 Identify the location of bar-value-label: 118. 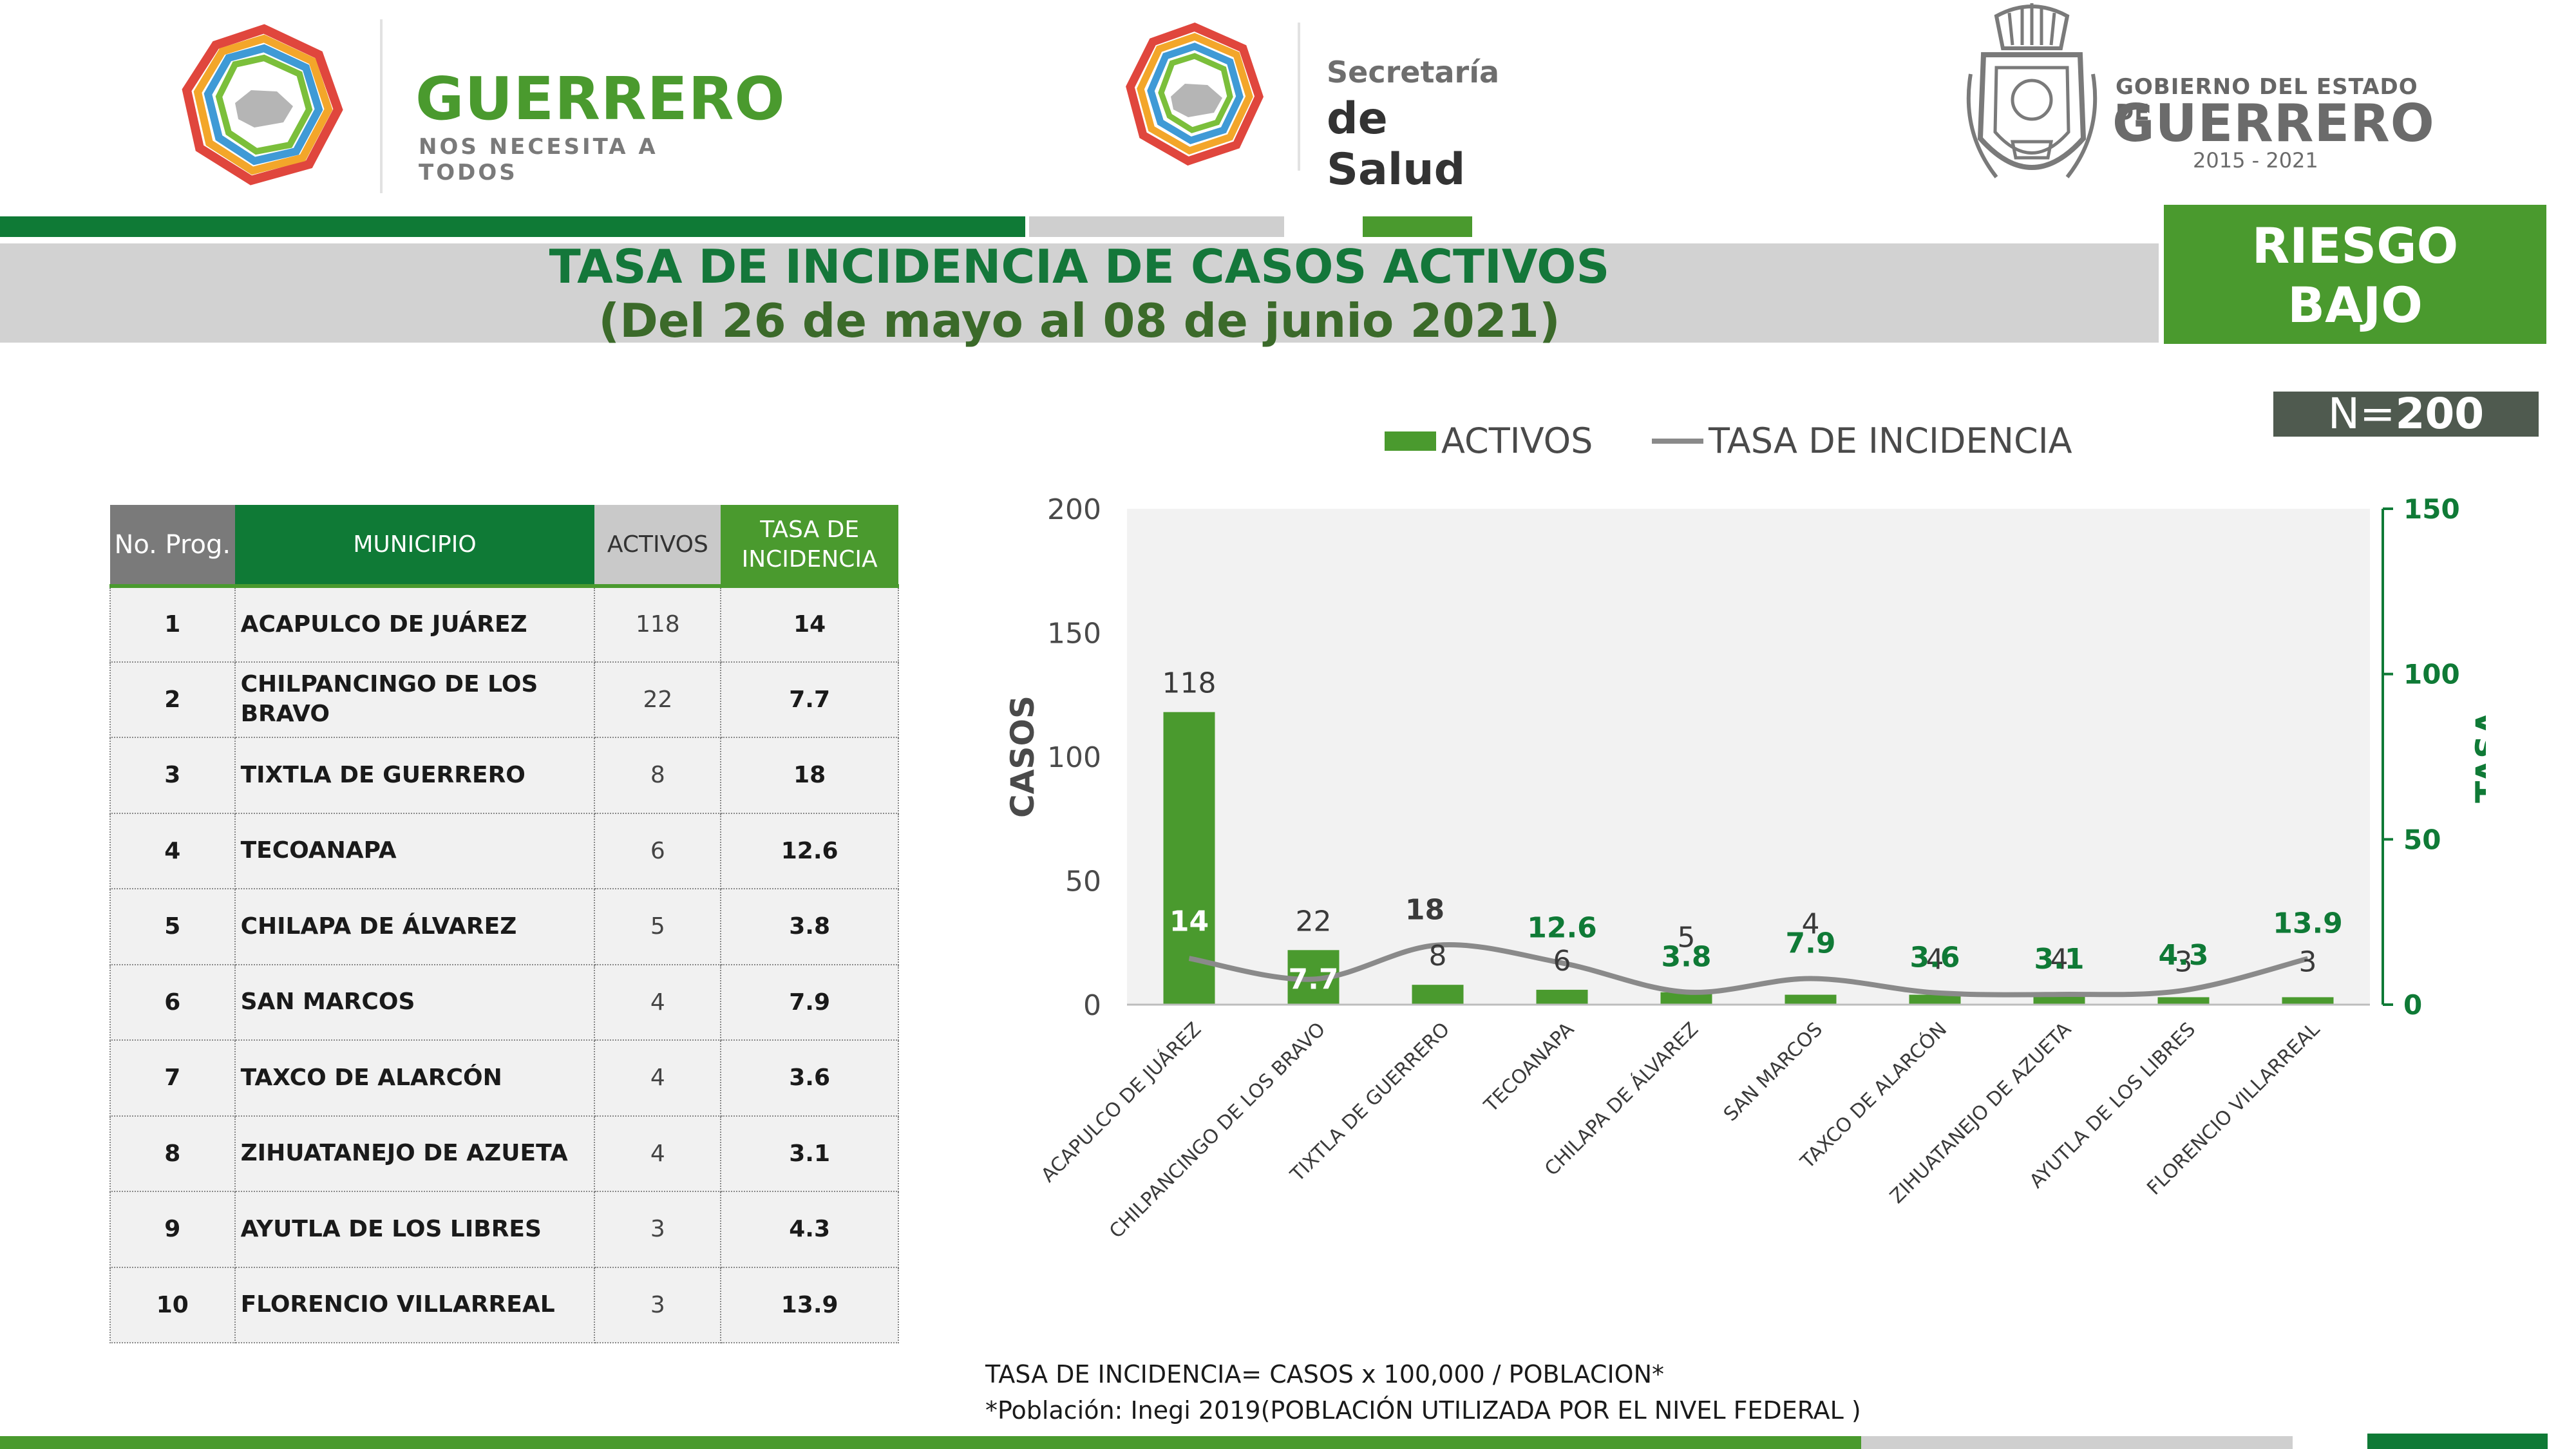
(1189, 684).